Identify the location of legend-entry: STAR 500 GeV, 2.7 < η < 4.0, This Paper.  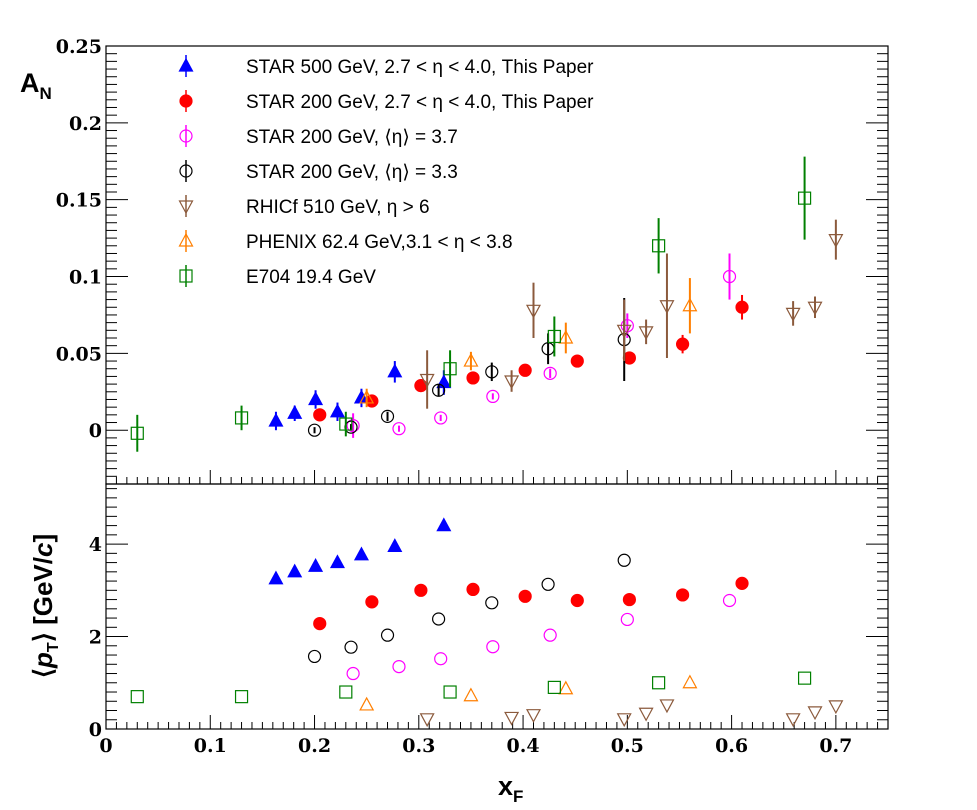
(386, 66).